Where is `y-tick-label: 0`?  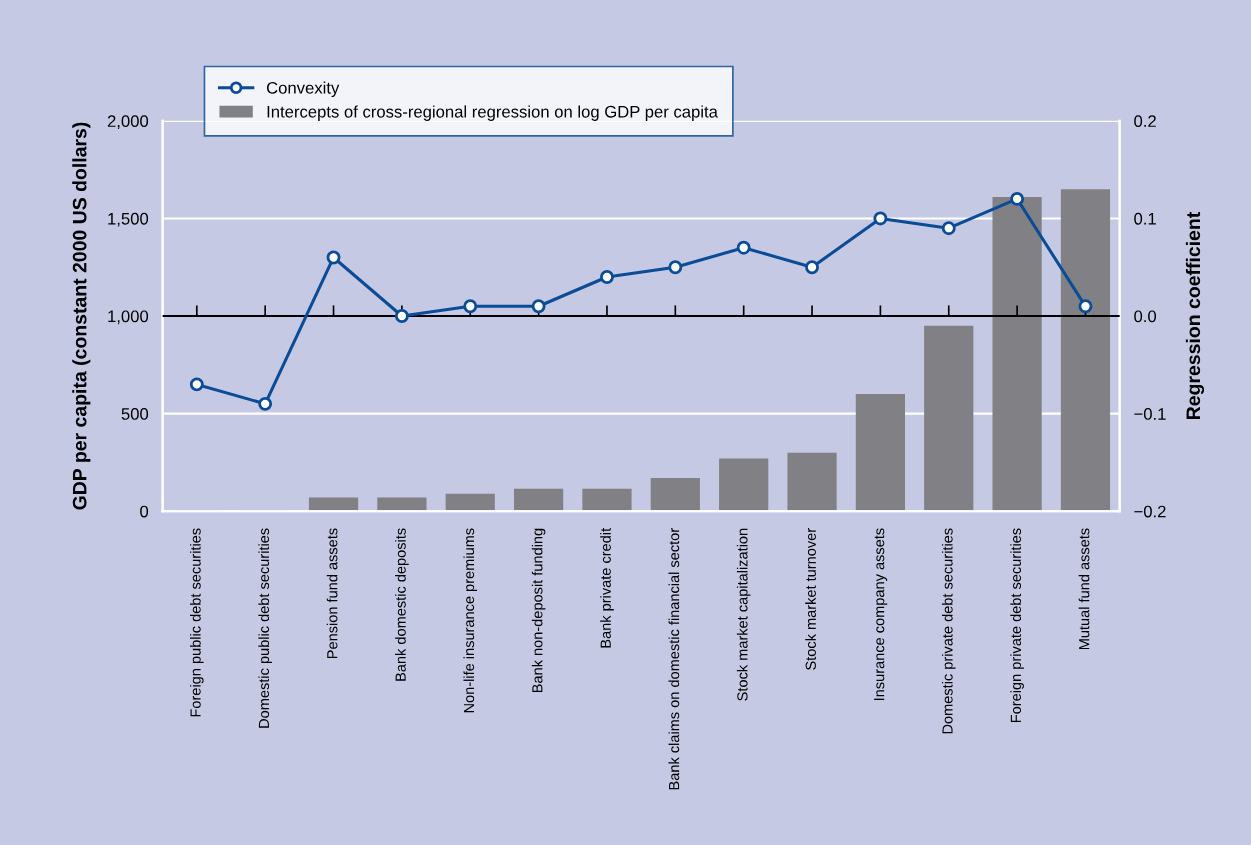
y-tick-label: 0 is located at coordinates (144, 511).